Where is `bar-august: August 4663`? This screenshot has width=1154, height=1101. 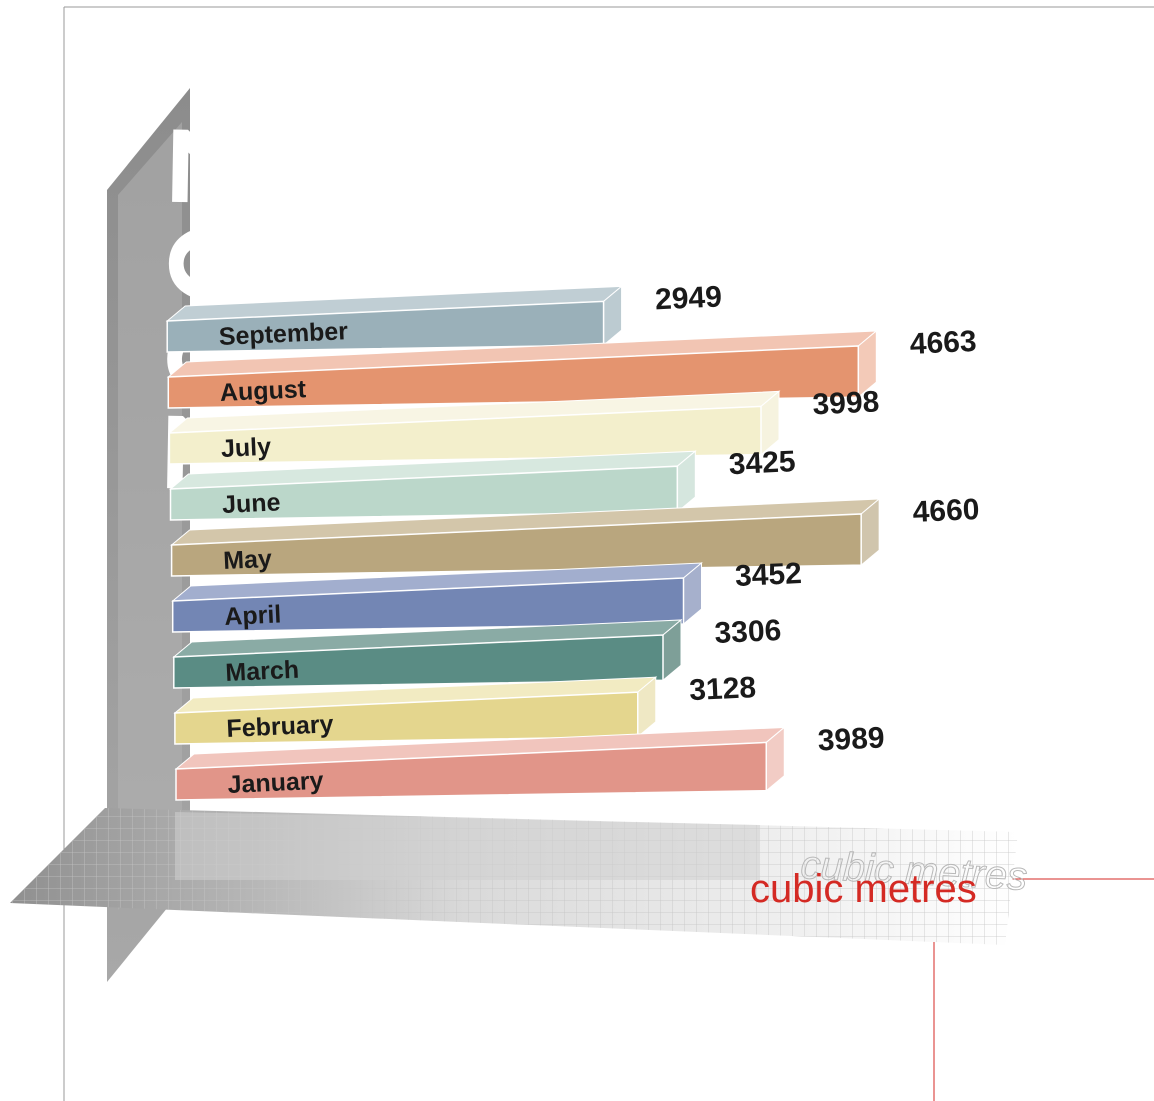 bar-august: August 4663 is located at coordinates (571, 367).